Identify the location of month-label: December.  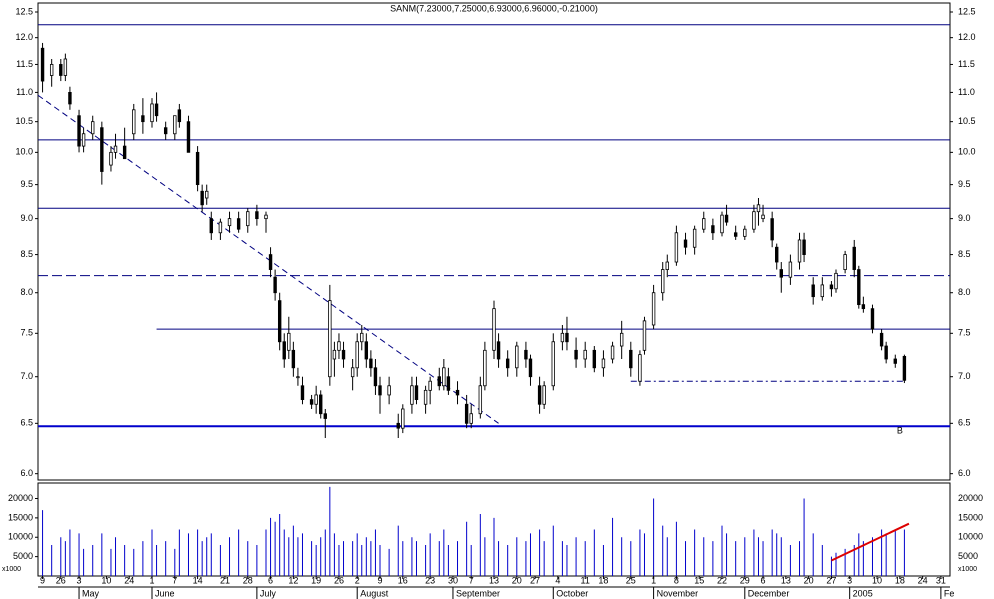
(769, 593).